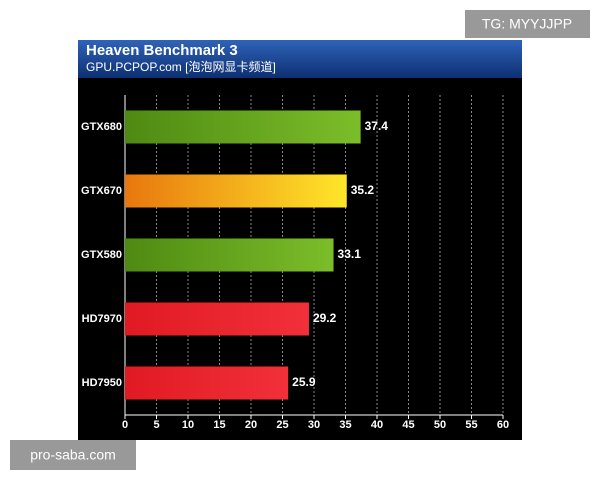  I want to click on x-tick-label: 25, so click(282, 425).